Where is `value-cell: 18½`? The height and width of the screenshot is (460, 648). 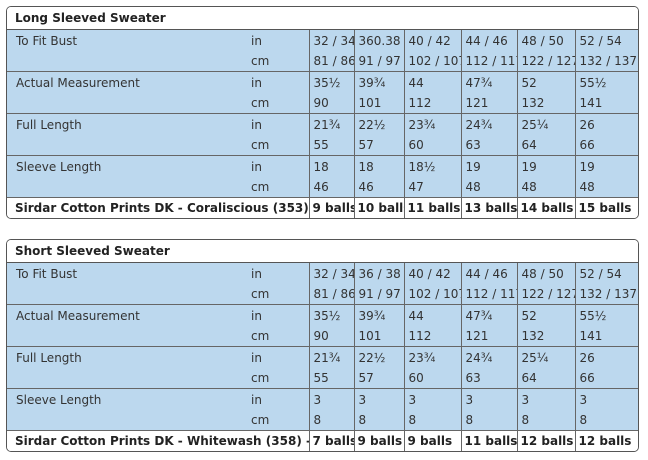 value-cell: 18½ is located at coordinates (432, 166).